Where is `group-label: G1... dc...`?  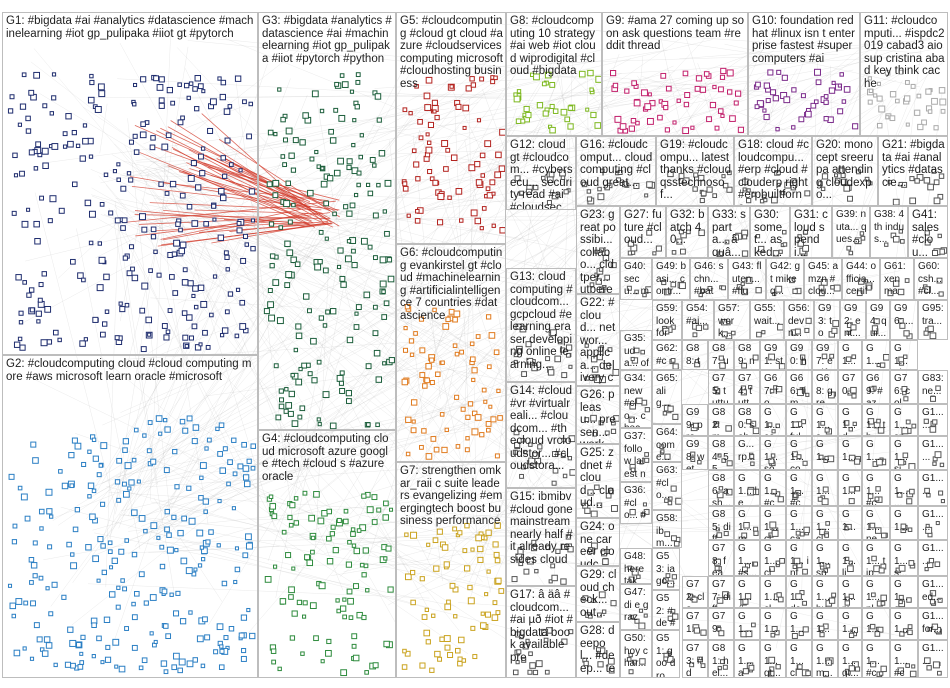 group-label: G1... dc... is located at coordinates (799, 593).